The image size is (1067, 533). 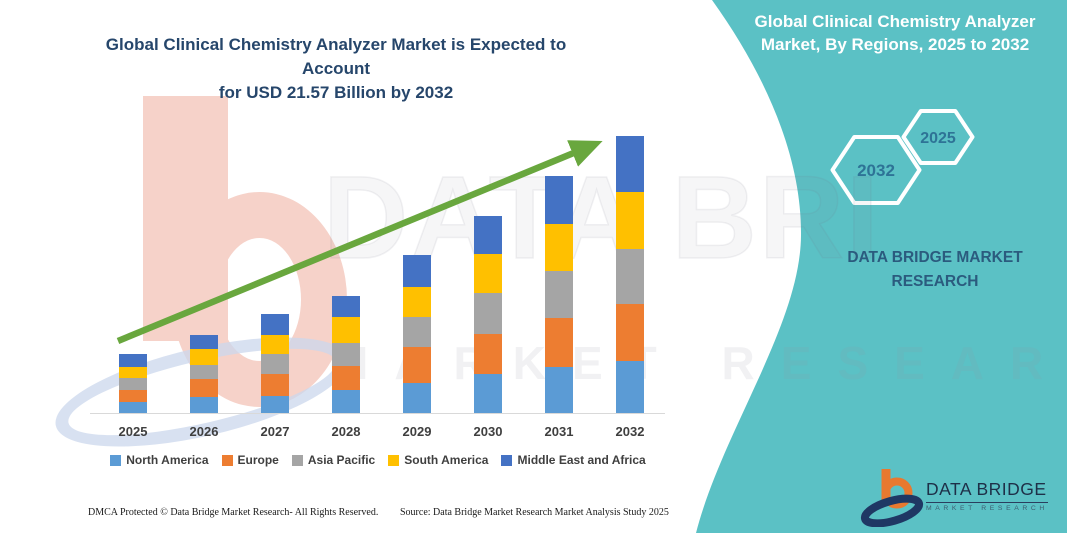 What do you see at coordinates (935, 282) in the screenshot?
I see `brand-text-line2: RESEARCH` at bounding box center [935, 282].